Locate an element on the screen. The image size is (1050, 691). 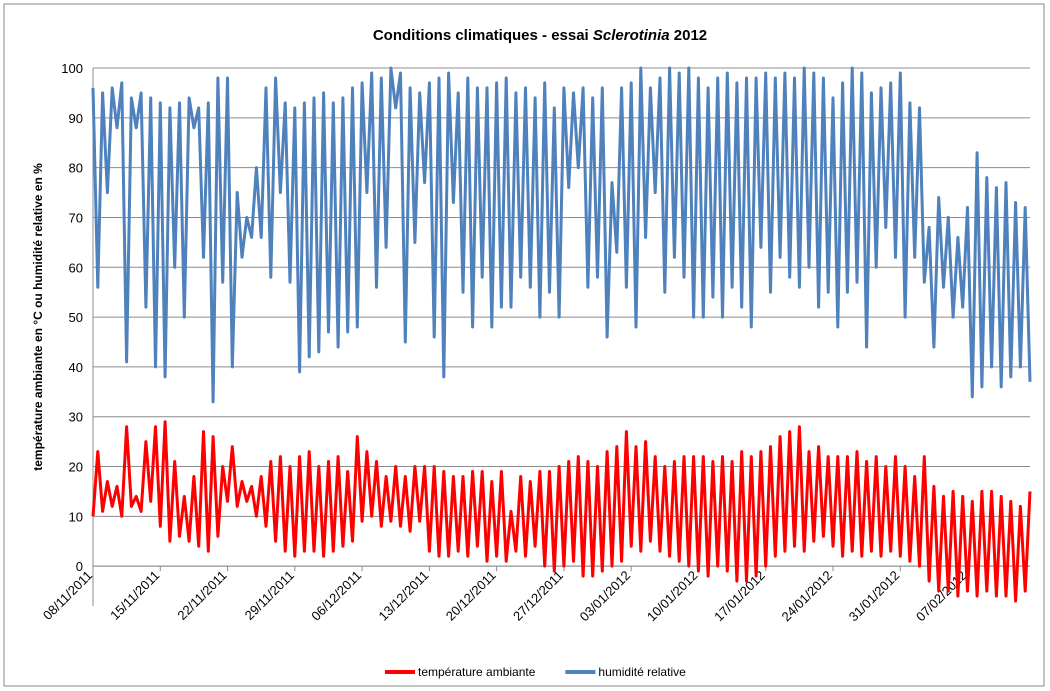
y-tick-label: 80 is located at coordinates (76, 168).